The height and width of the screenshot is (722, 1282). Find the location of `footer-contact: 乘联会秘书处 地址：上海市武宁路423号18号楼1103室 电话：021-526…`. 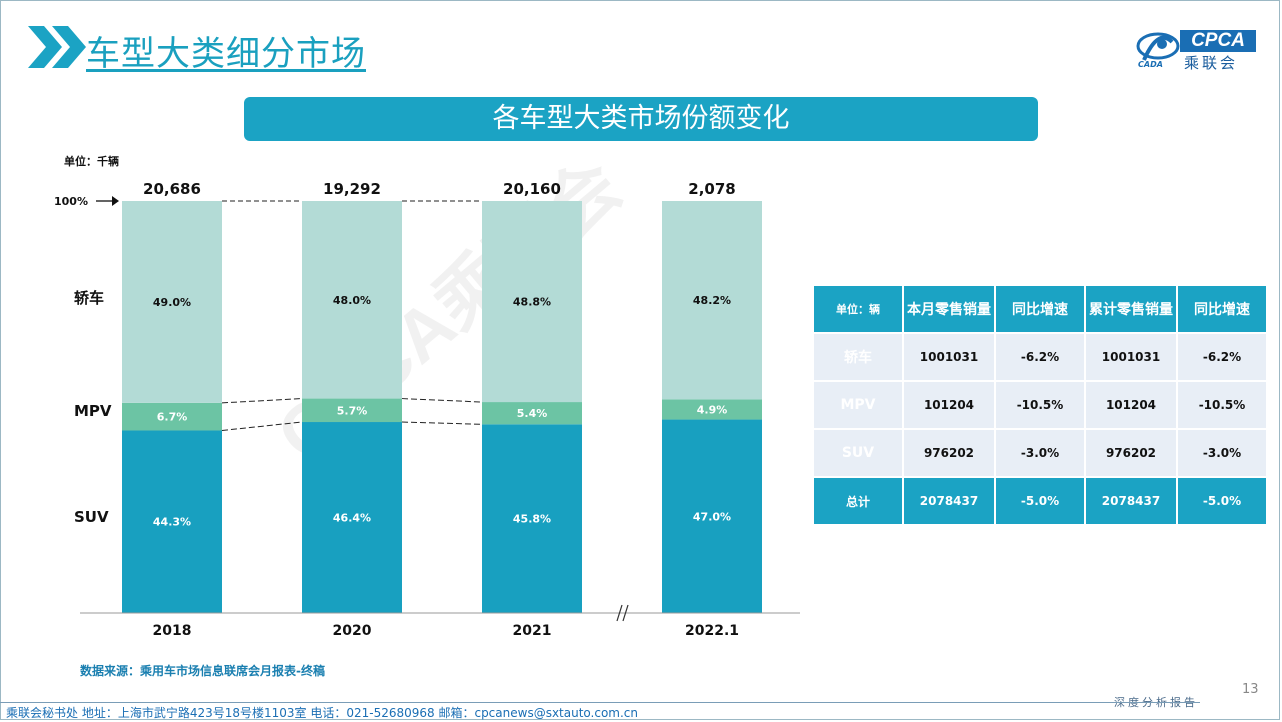

footer-contact: 乘联会秘书处 地址：上海市武宁路423号18号楼1103室 电话：021-526… is located at coordinates (322, 713).